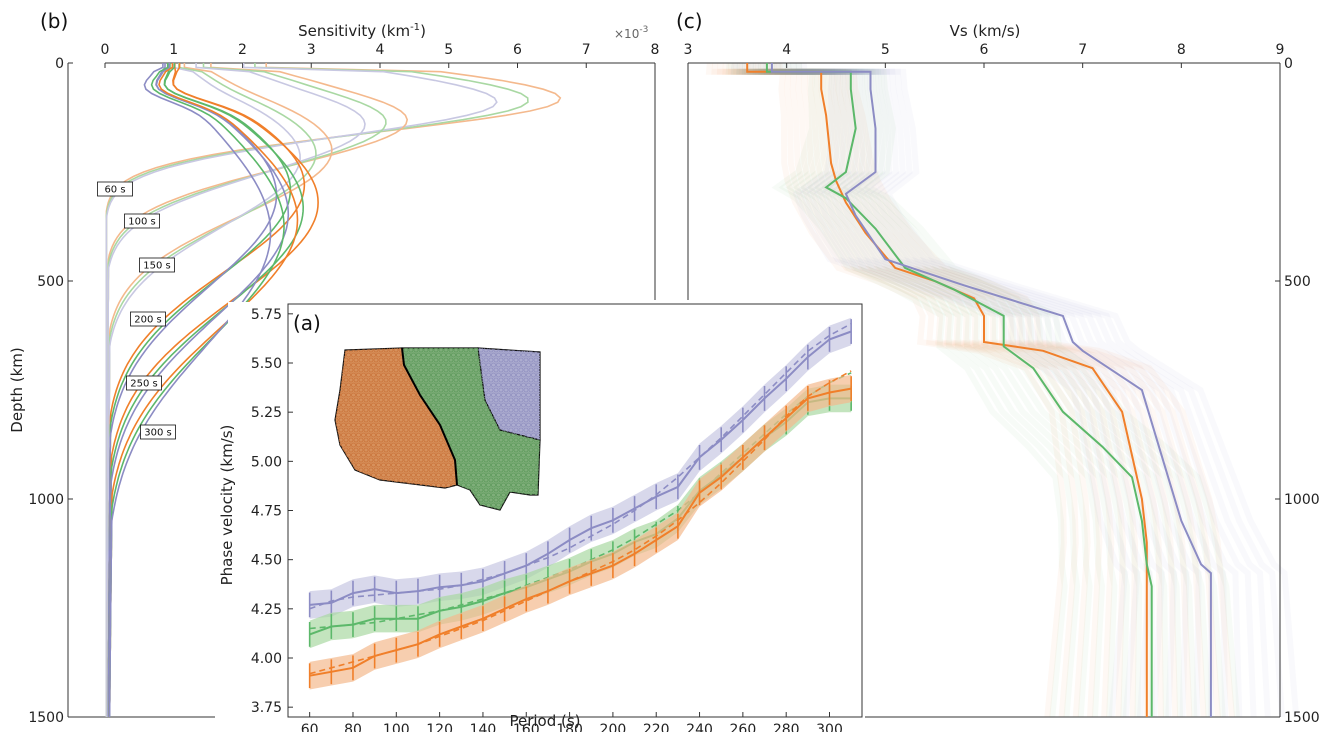  I want to click on panel-b-x-tick-label: 8, so click(655, 50).